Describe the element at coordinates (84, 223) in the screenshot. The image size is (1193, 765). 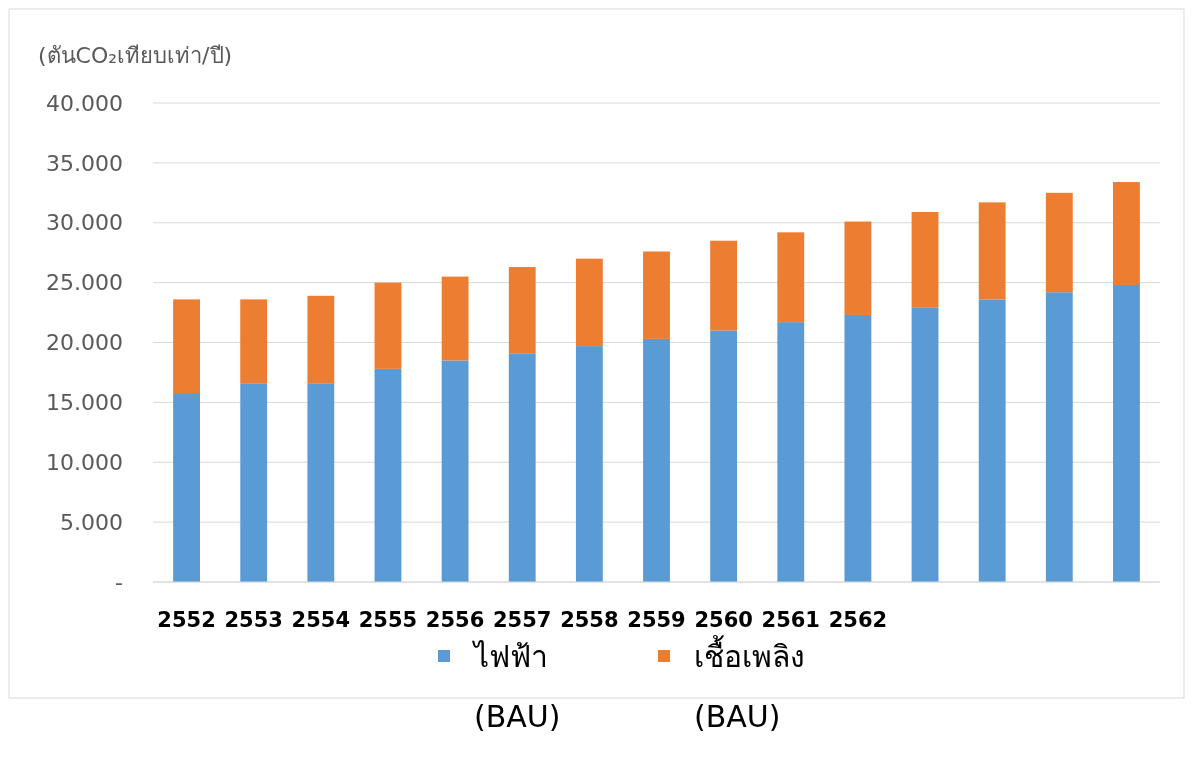
I see `y-tick-label: 30.000` at that location.